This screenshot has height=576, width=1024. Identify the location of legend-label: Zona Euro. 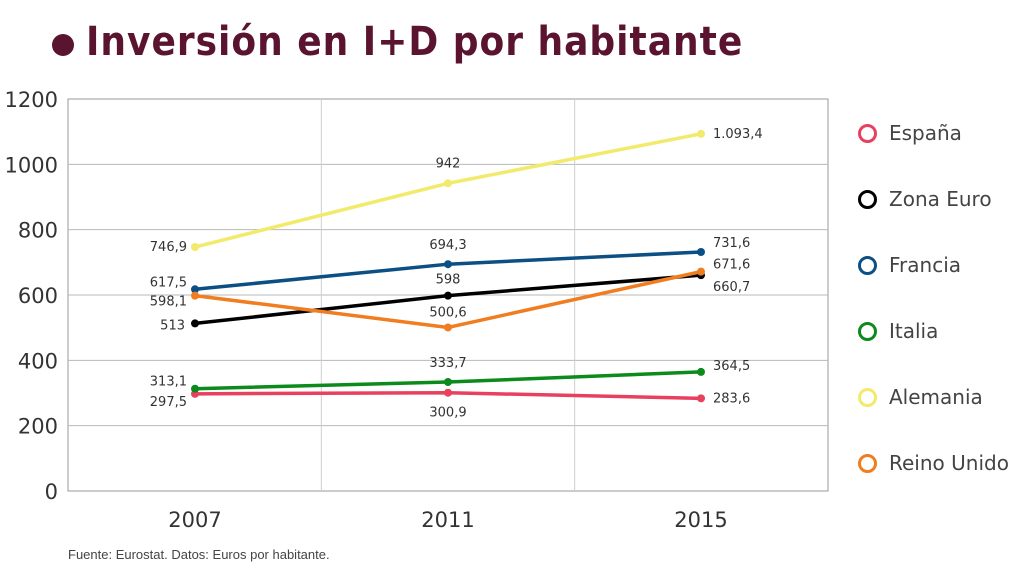
(940, 199).